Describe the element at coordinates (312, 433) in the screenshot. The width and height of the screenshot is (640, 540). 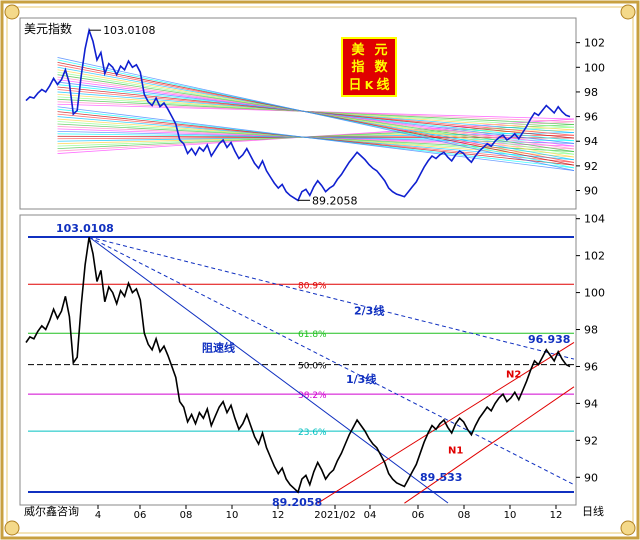
I see `fib-level-label: 23.6%` at that location.